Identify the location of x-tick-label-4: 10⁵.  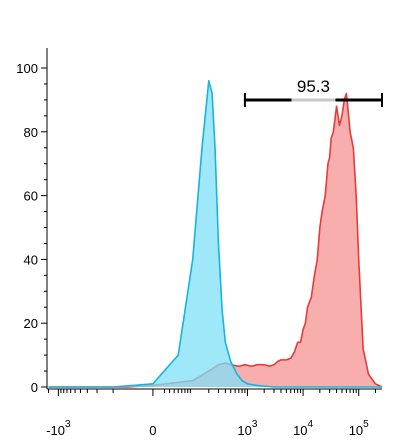
(359, 428).